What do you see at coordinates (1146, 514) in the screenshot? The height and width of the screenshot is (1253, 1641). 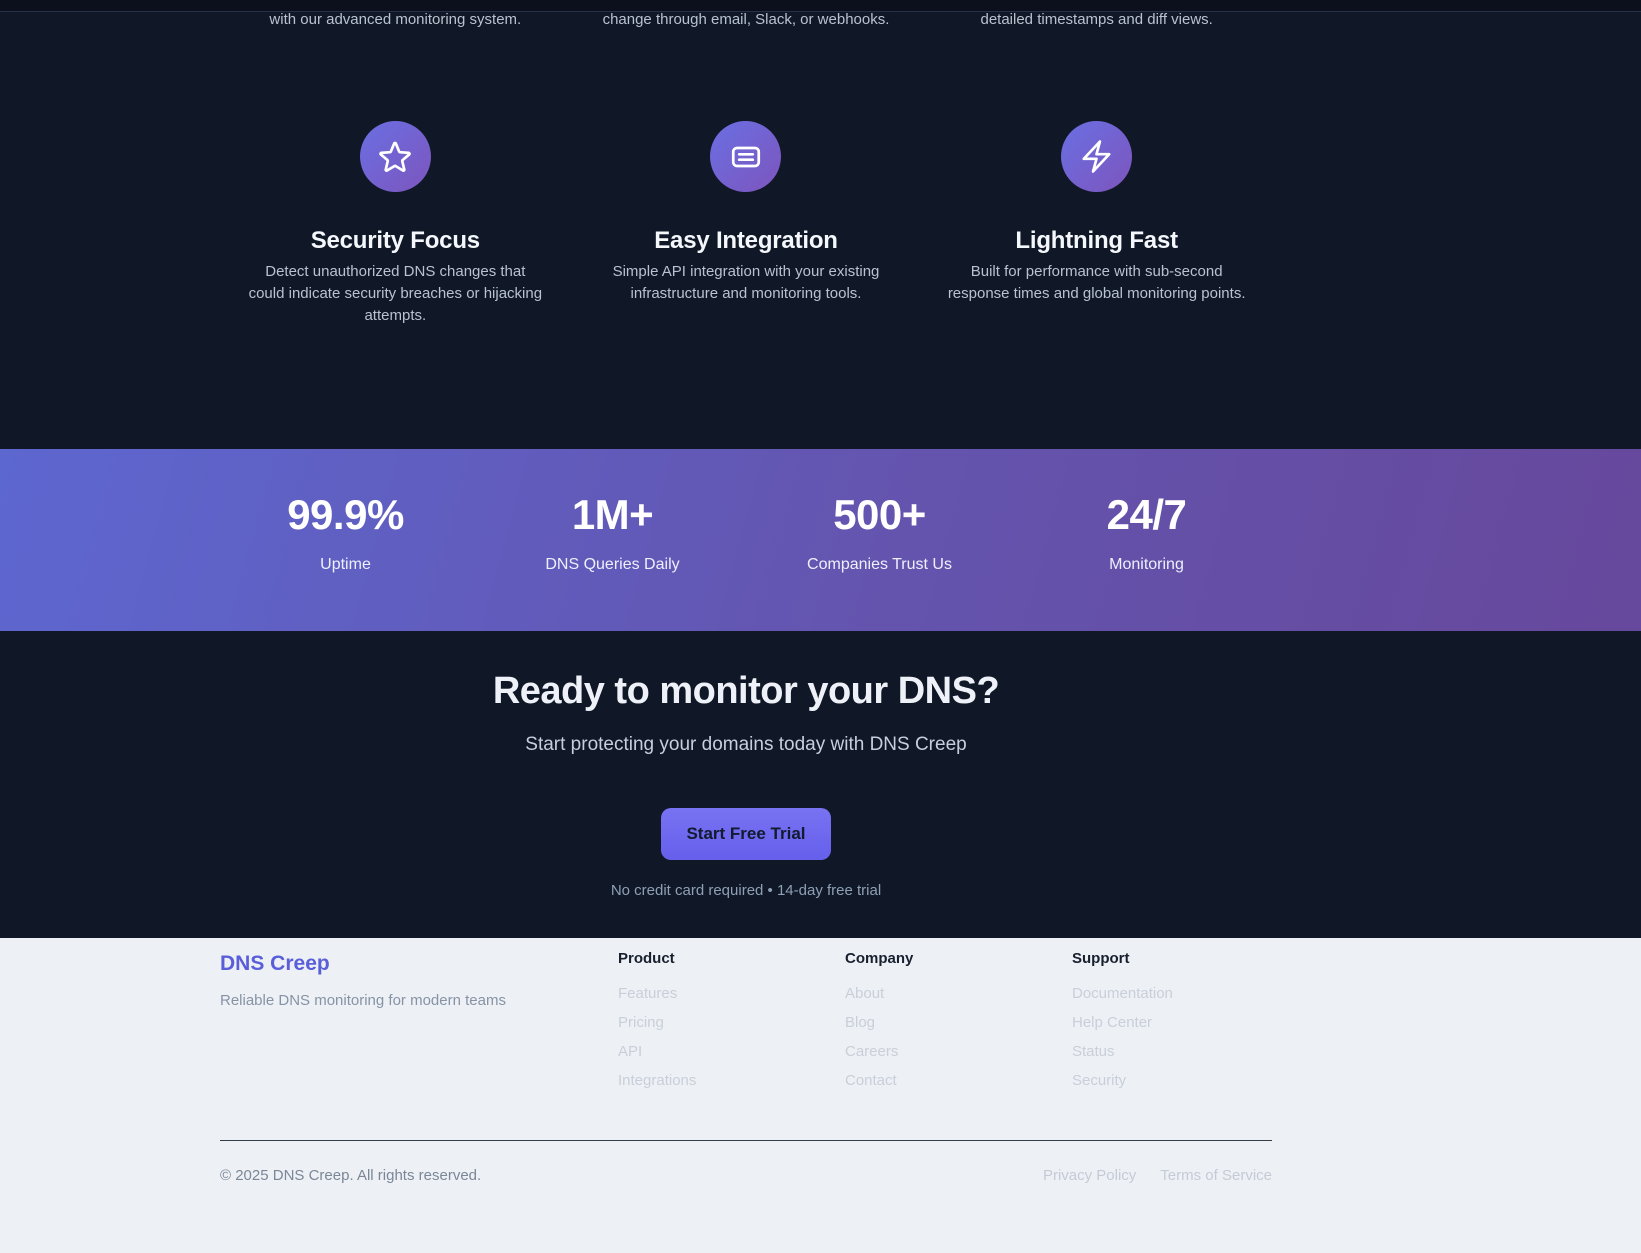 I see `stat-value: 24/7` at bounding box center [1146, 514].